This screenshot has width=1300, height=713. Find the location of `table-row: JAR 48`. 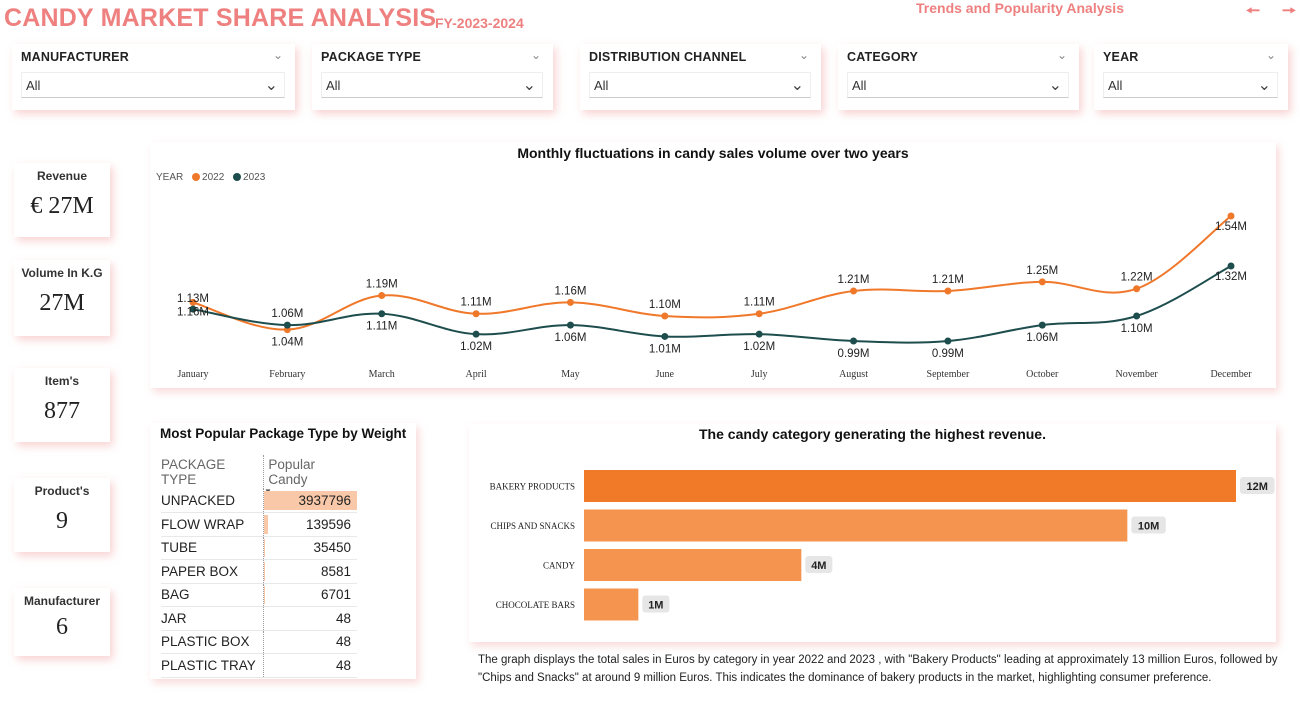

table-row: JAR 48 is located at coordinates (259, 618).